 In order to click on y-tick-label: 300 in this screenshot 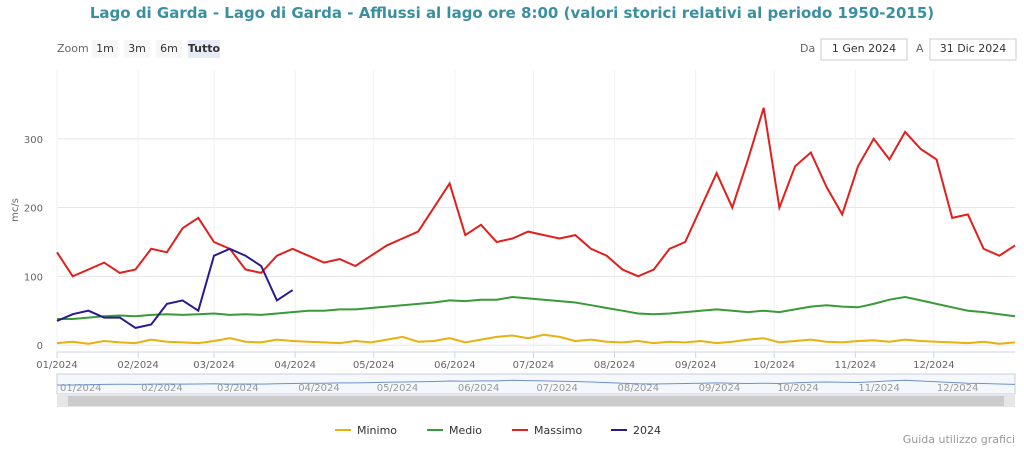, I will do `click(33, 140)`.